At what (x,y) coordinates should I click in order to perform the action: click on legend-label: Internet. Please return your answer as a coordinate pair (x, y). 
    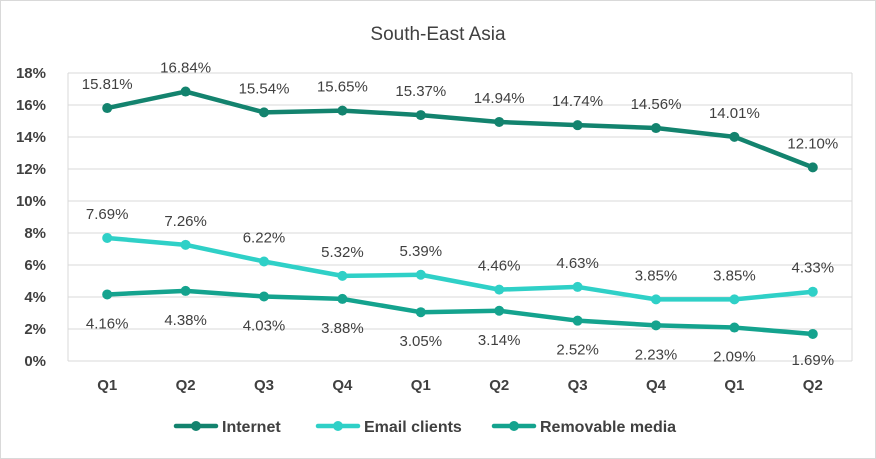
    Looking at the image, I should click on (251, 427).